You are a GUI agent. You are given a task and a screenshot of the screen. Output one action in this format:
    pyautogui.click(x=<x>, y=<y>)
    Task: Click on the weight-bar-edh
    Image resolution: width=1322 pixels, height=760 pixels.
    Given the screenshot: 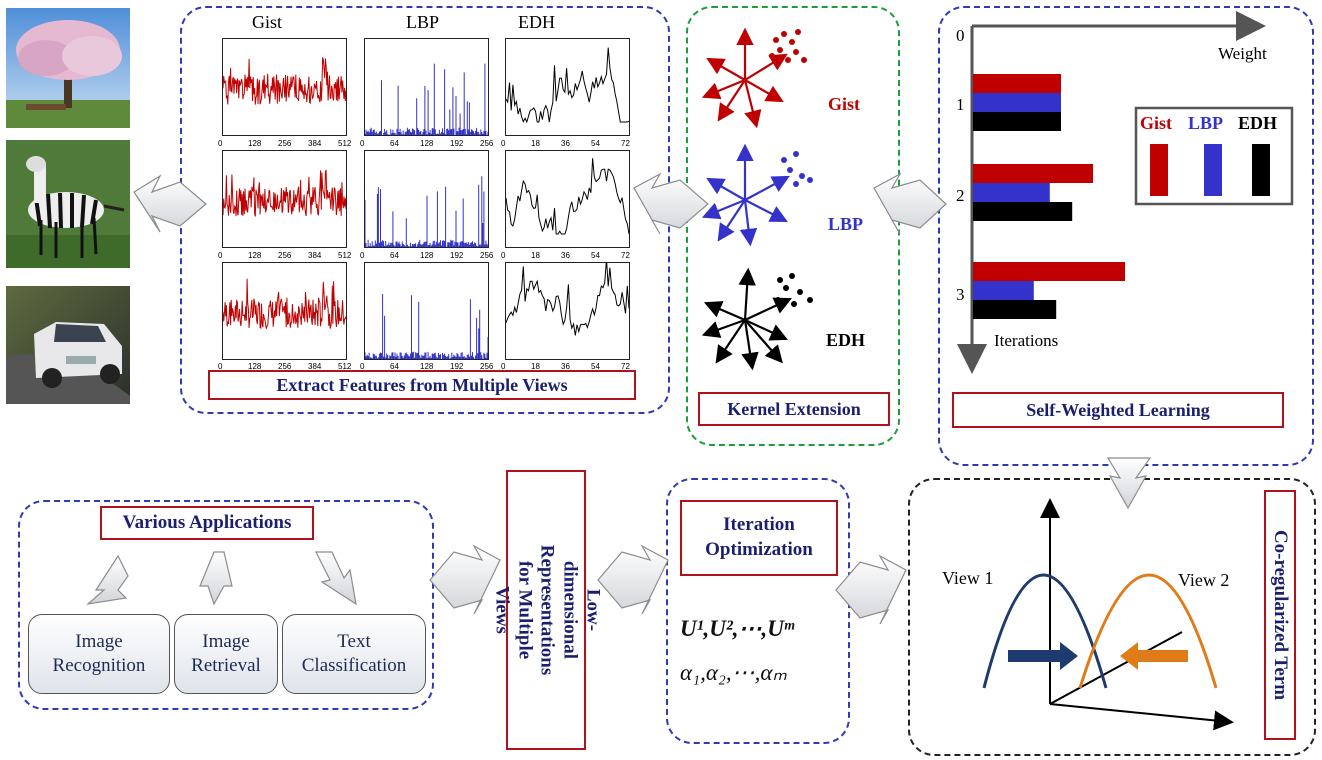 What is the action you would take?
    pyautogui.click(x=1015, y=309)
    